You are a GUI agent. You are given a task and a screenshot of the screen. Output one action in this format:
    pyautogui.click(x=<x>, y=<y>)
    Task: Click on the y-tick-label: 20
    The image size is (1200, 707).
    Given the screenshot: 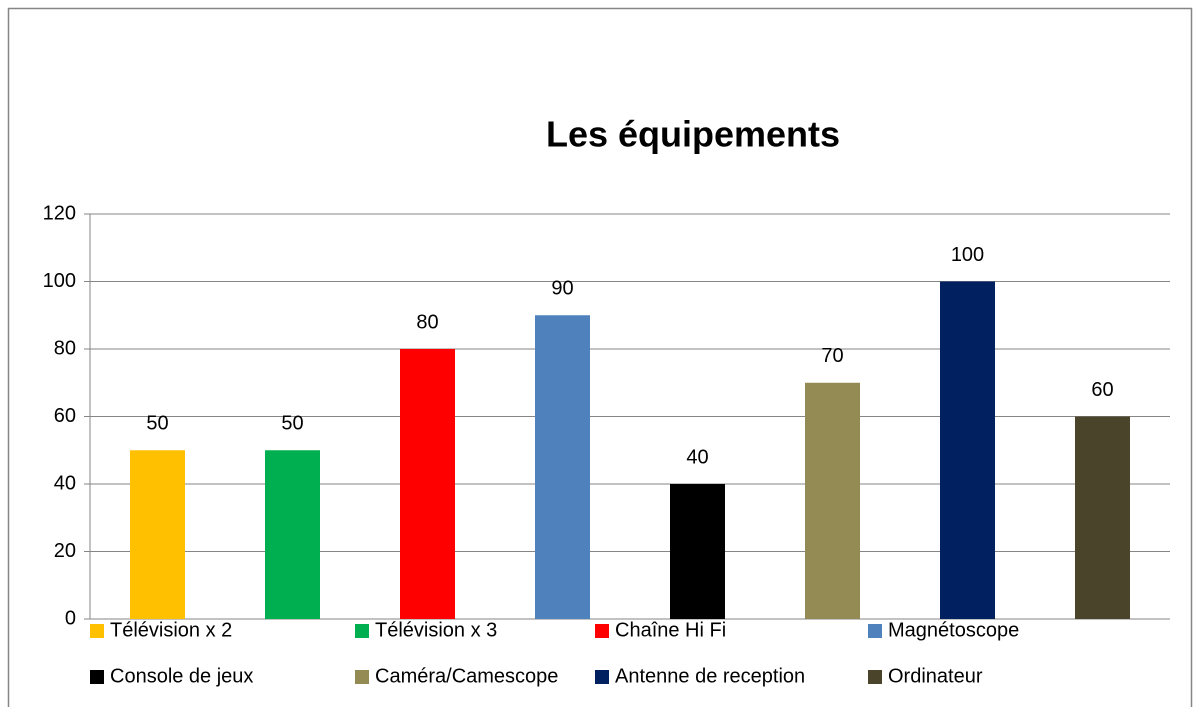 What is the action you would take?
    pyautogui.click(x=65, y=551)
    